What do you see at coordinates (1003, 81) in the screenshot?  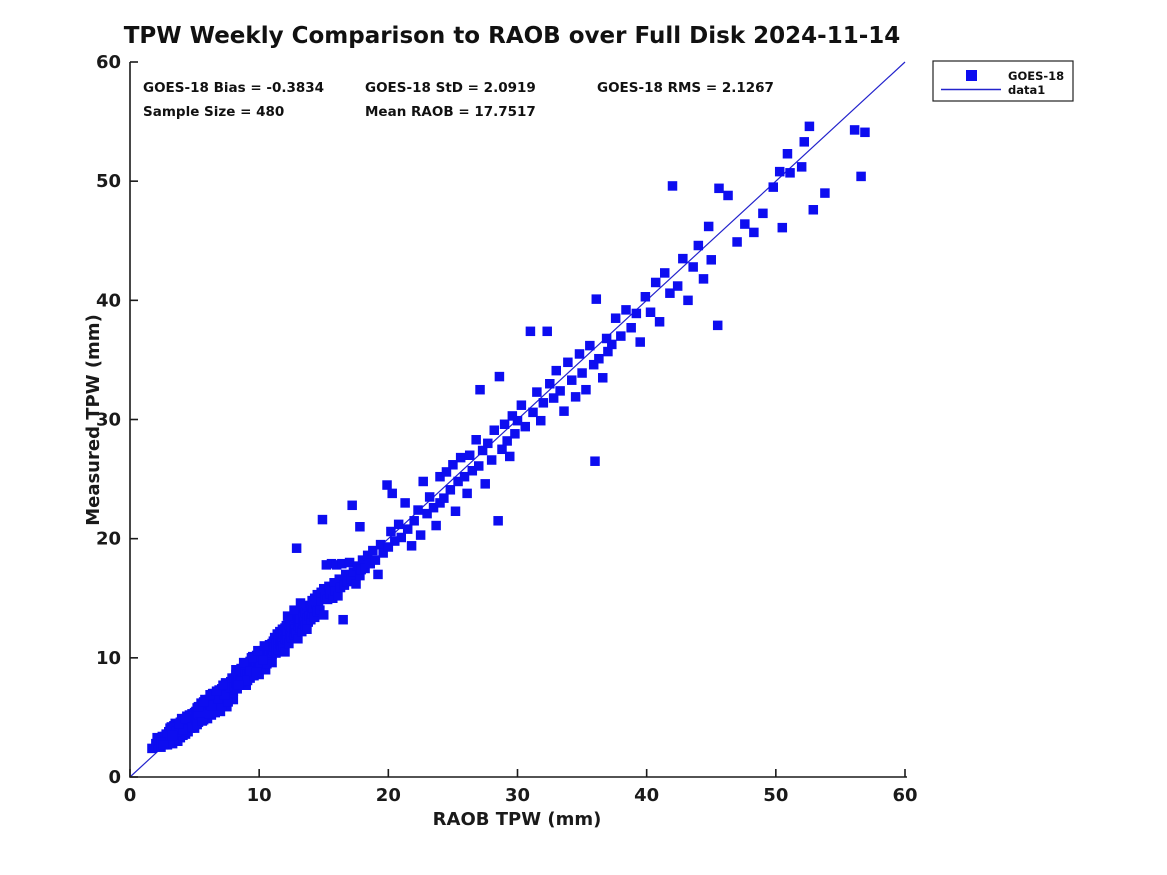 I see `legend: GOES-18 data1` at bounding box center [1003, 81].